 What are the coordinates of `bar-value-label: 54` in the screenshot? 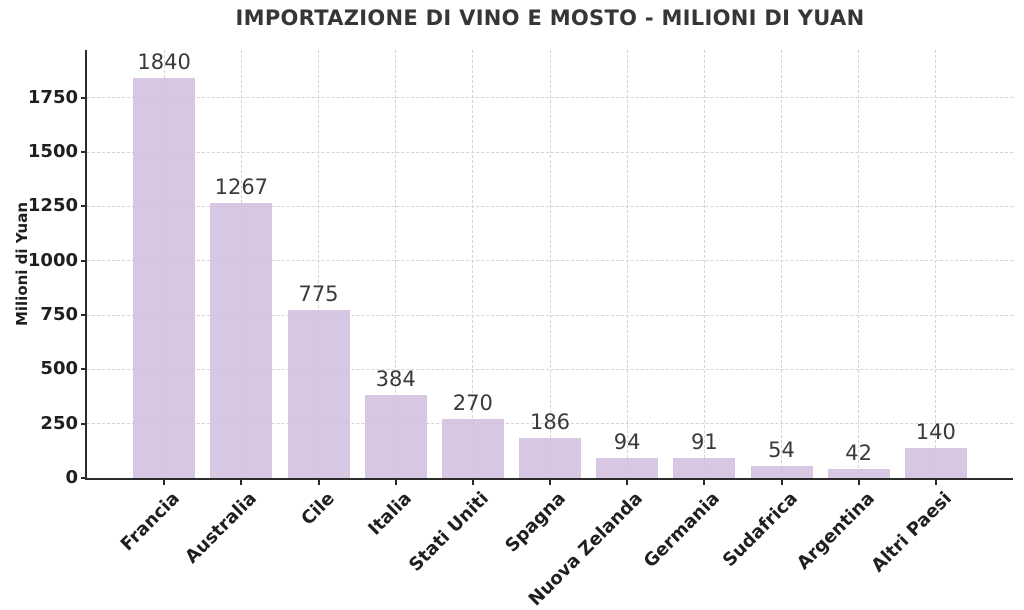 It's located at (781, 450).